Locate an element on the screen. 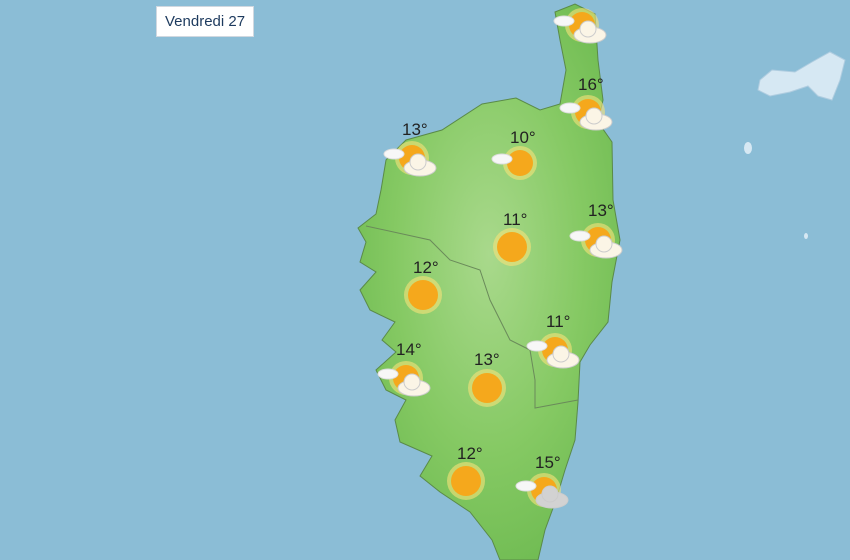  department-border is located at coordinates (472, 317).